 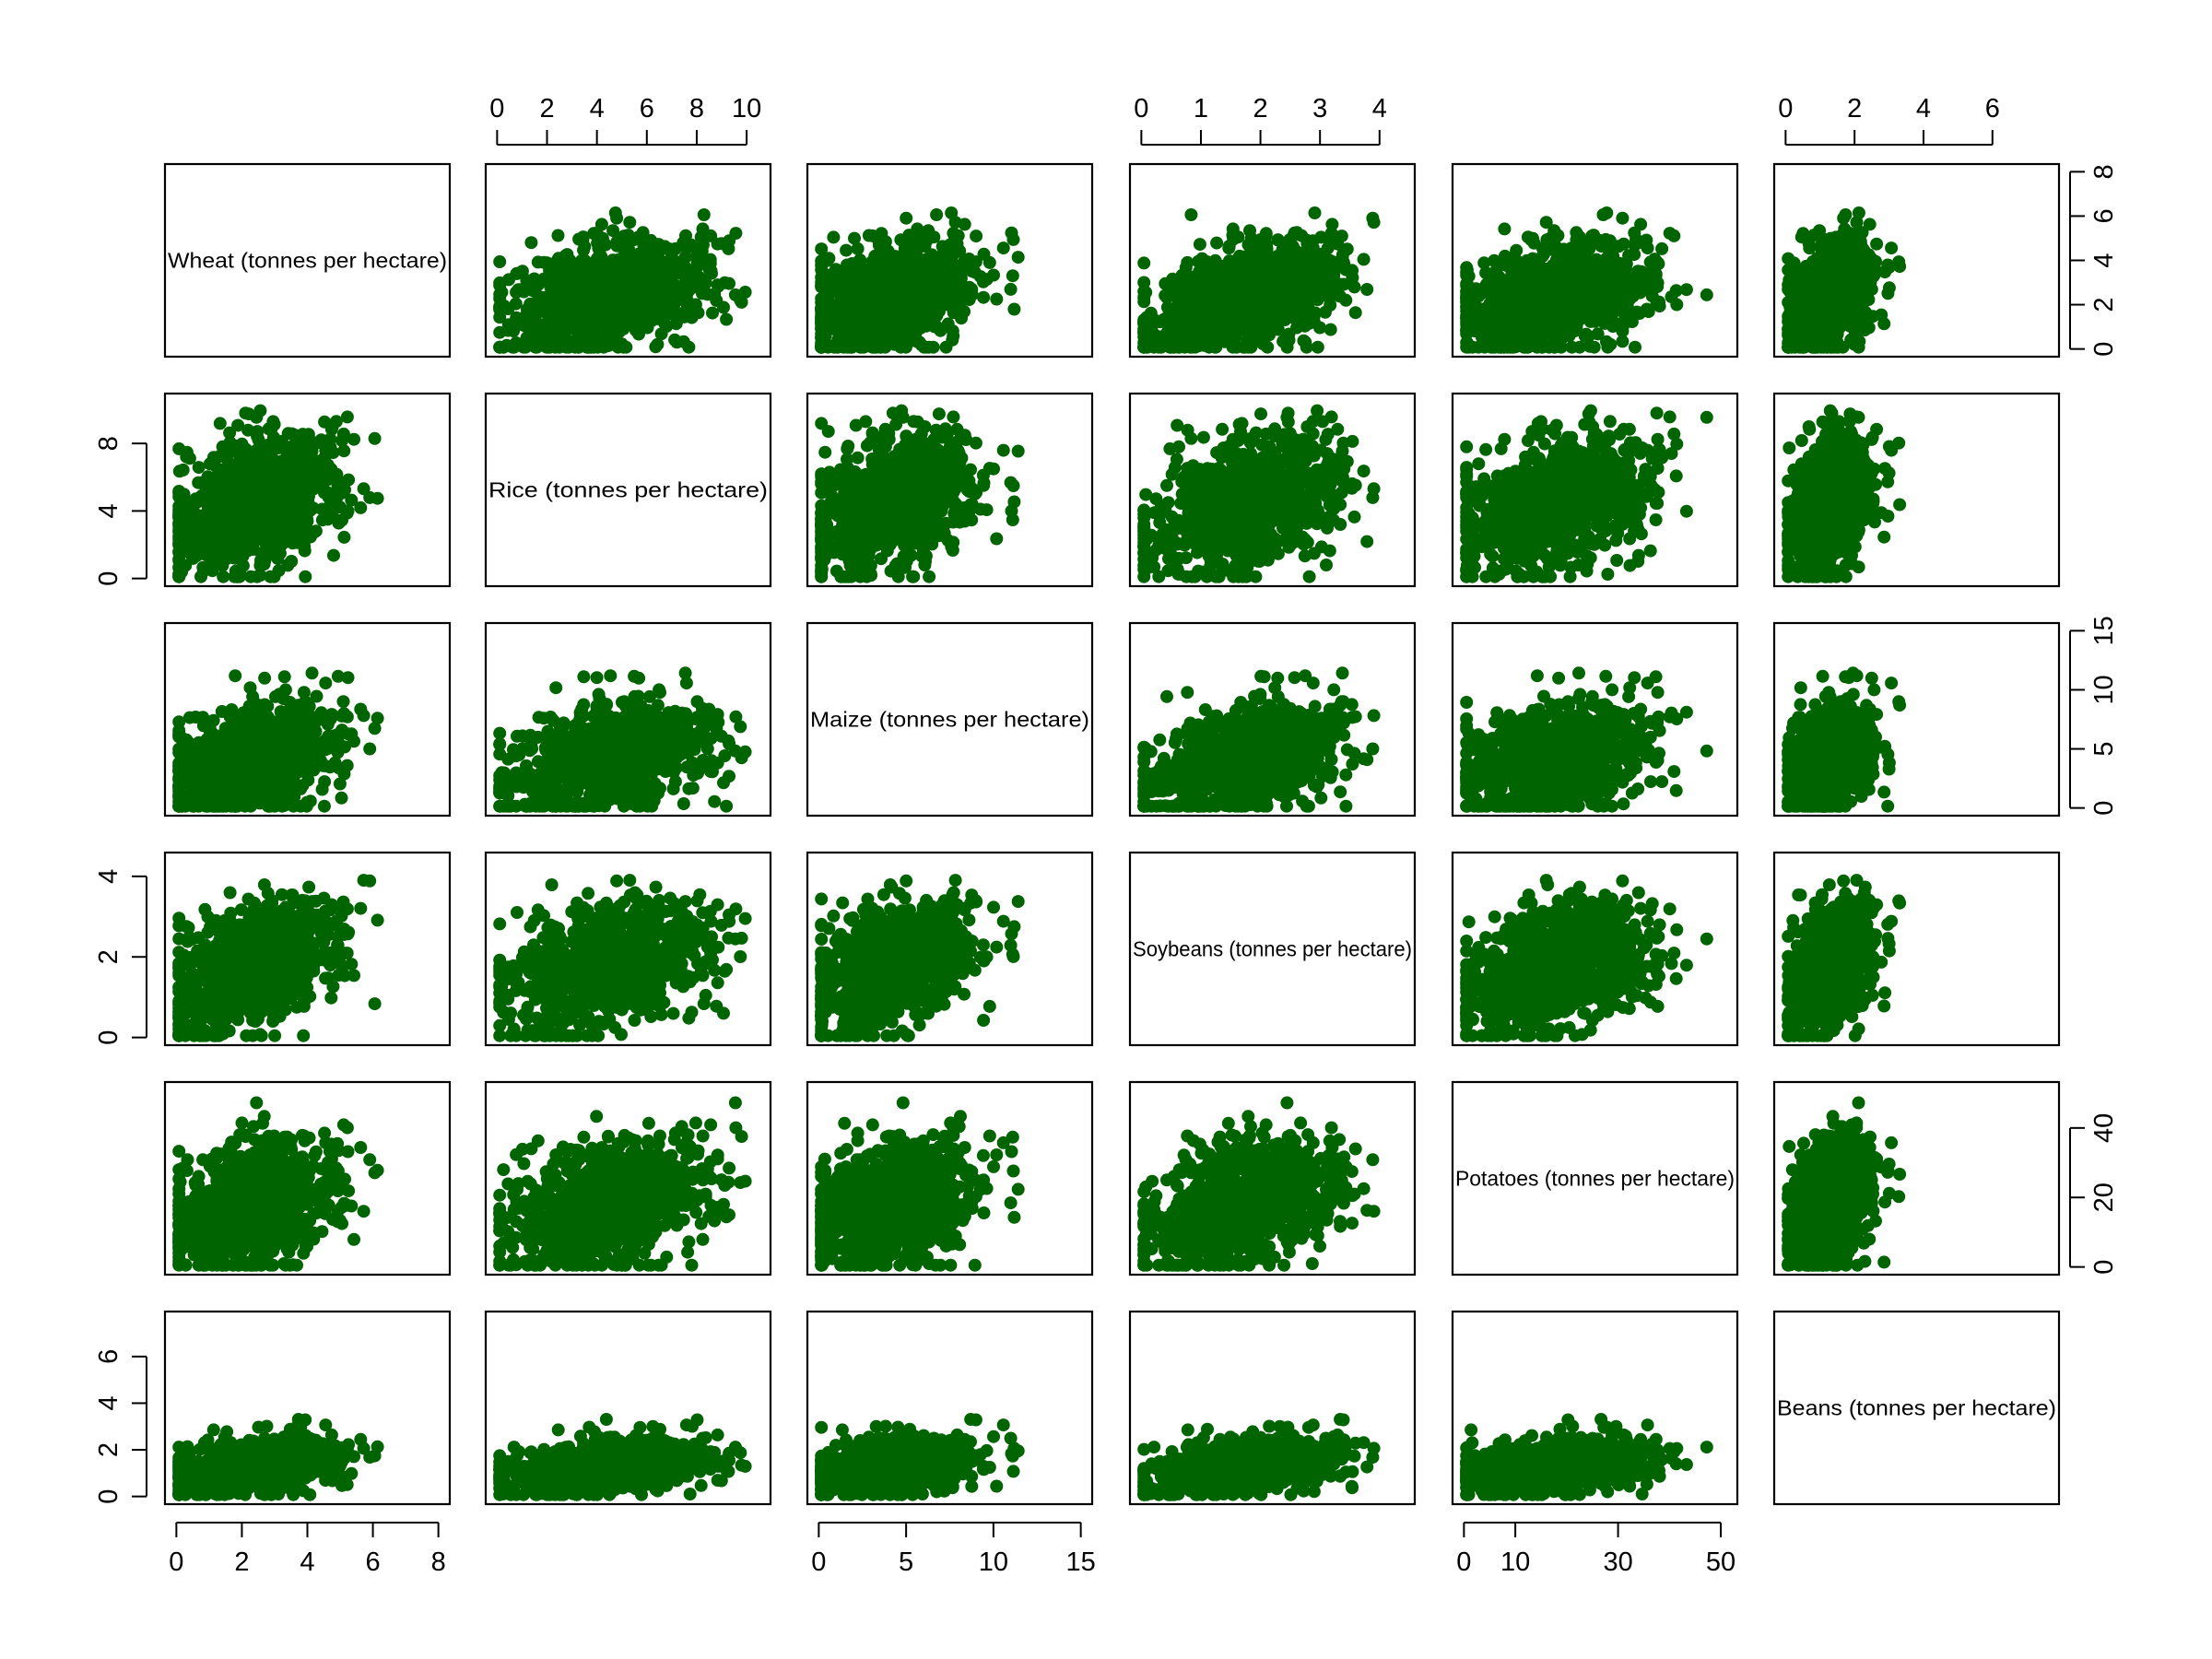 I want to click on points-group, so click(x=278, y=493).